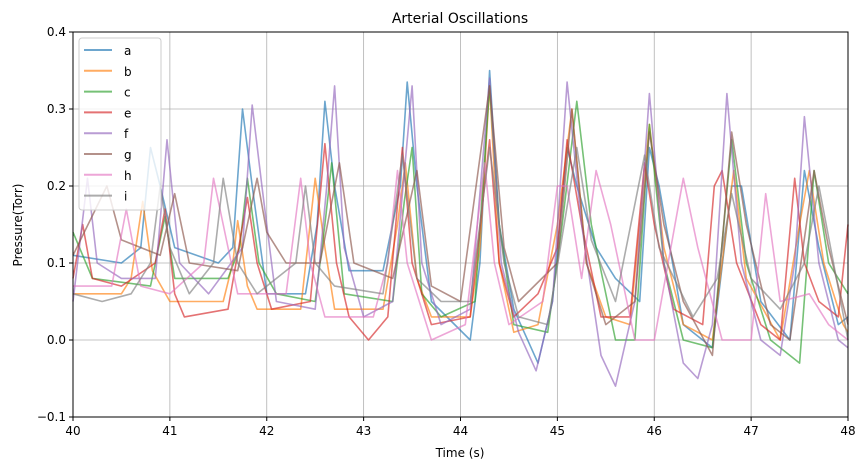 This screenshot has width=866, height=470. What do you see at coordinates (127, 51) in the screenshot?
I see `legend-label-a: a` at bounding box center [127, 51].